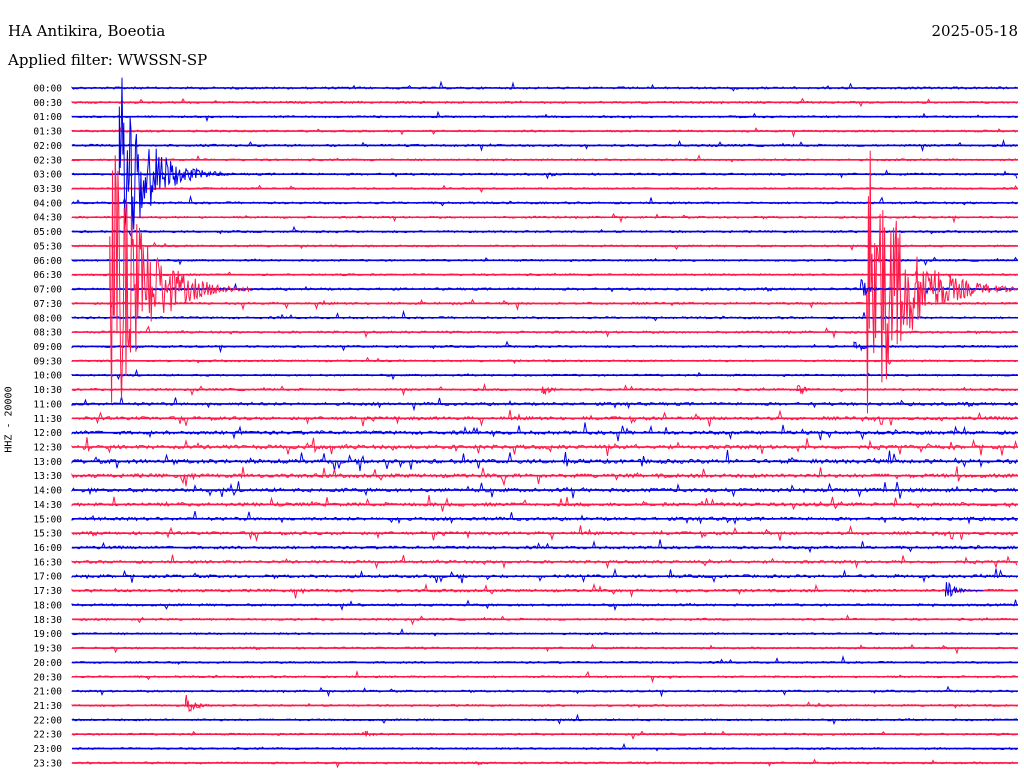 This screenshot has width=1024, height=780. What do you see at coordinates (47, 448) in the screenshot?
I see `time-tick-label: 12:30` at bounding box center [47, 448].